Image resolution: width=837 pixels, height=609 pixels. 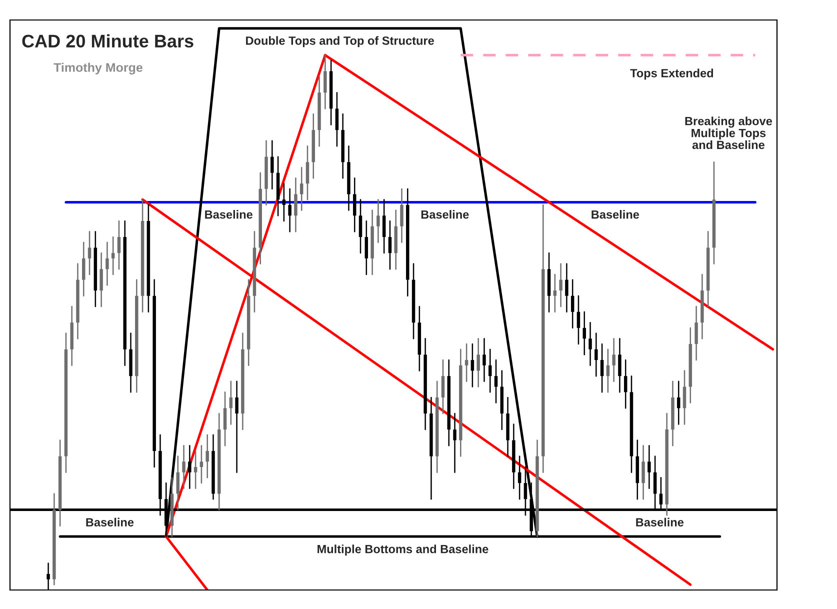 I want to click on chart-title: CAD 20 Minute Bars, so click(x=108, y=41).